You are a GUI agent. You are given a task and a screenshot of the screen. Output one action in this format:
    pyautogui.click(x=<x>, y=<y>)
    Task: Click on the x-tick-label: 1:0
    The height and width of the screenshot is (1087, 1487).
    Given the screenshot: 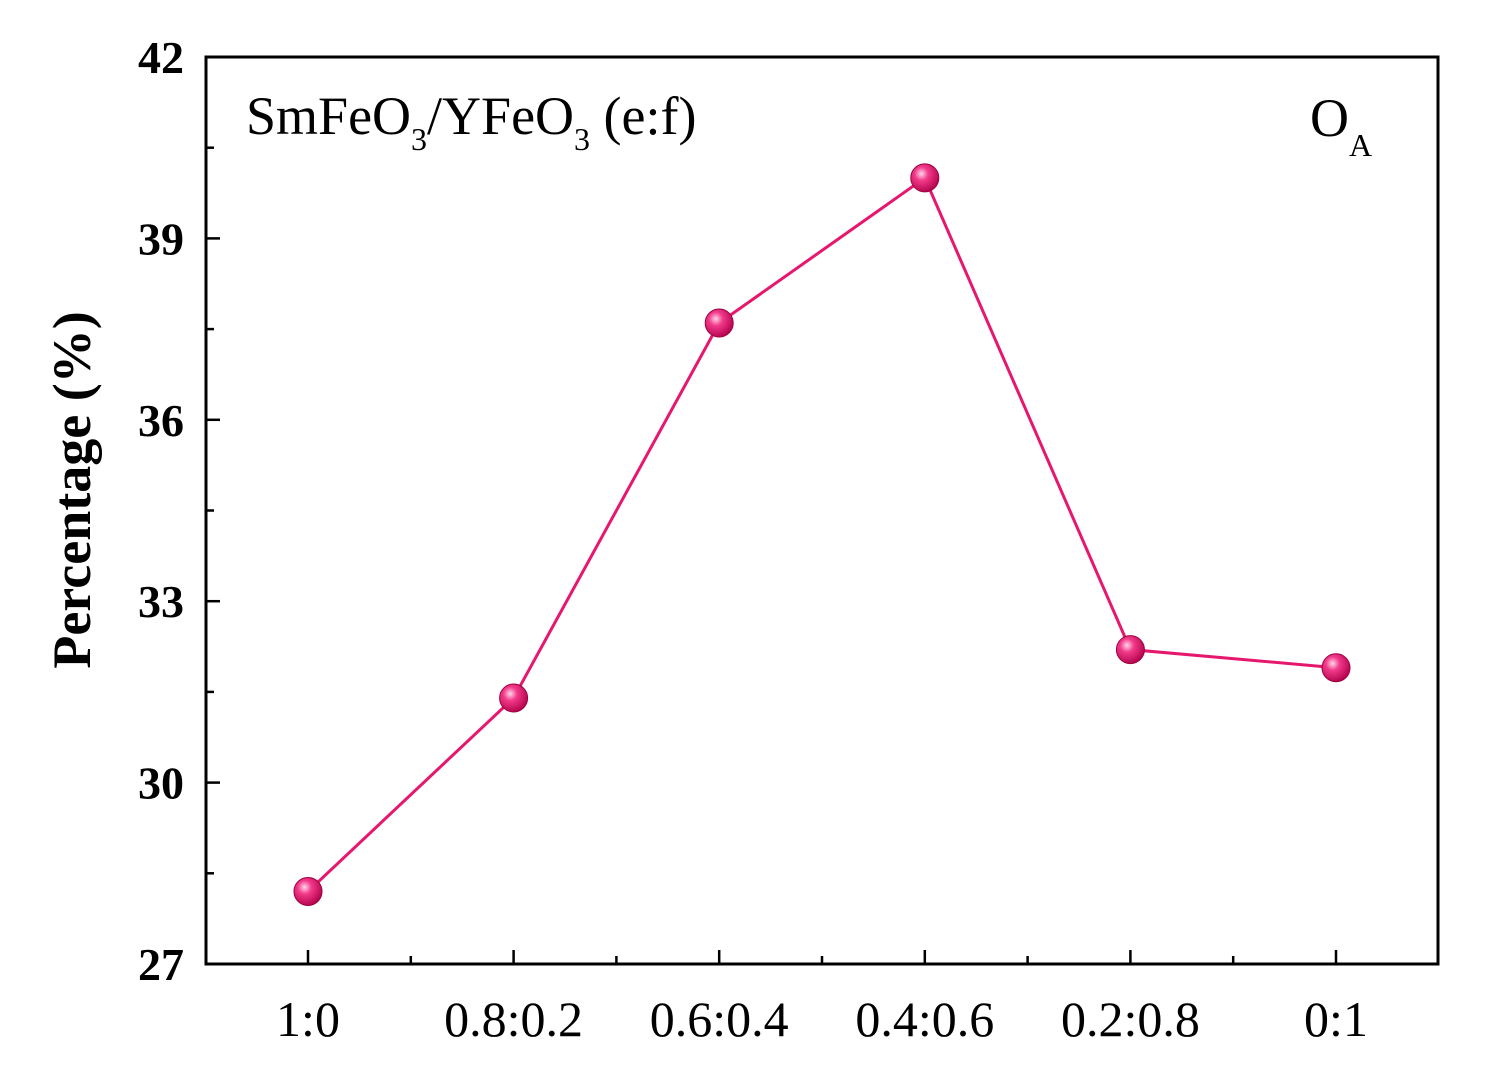 What is the action you would take?
    pyautogui.click(x=308, y=1019)
    